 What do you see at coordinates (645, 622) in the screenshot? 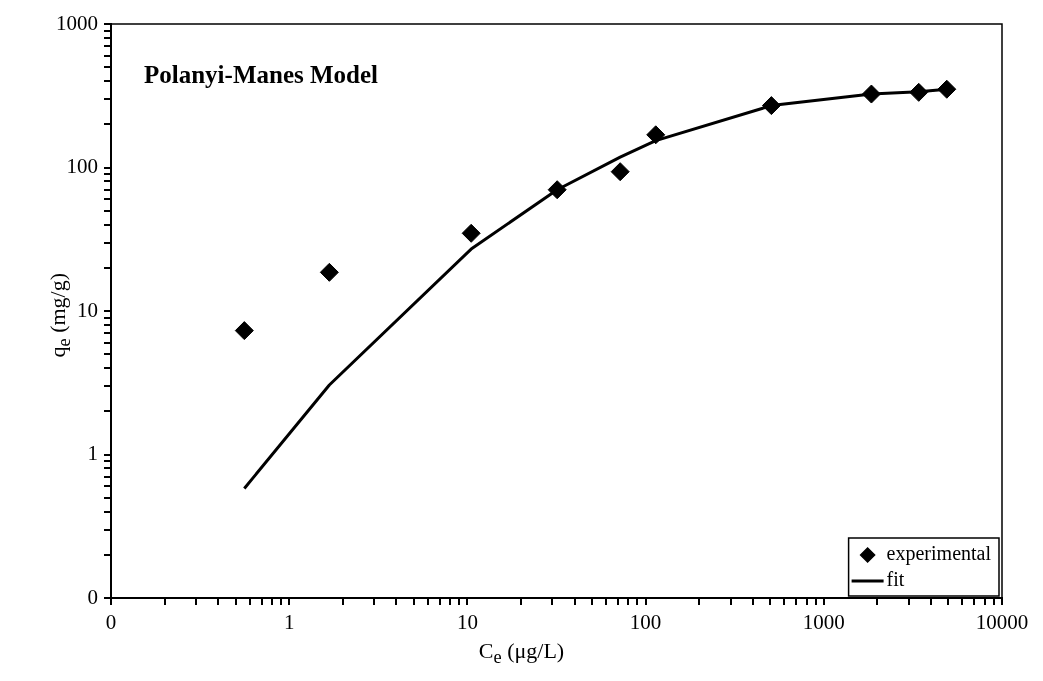
I see `x-tick-label: 100` at bounding box center [645, 622].